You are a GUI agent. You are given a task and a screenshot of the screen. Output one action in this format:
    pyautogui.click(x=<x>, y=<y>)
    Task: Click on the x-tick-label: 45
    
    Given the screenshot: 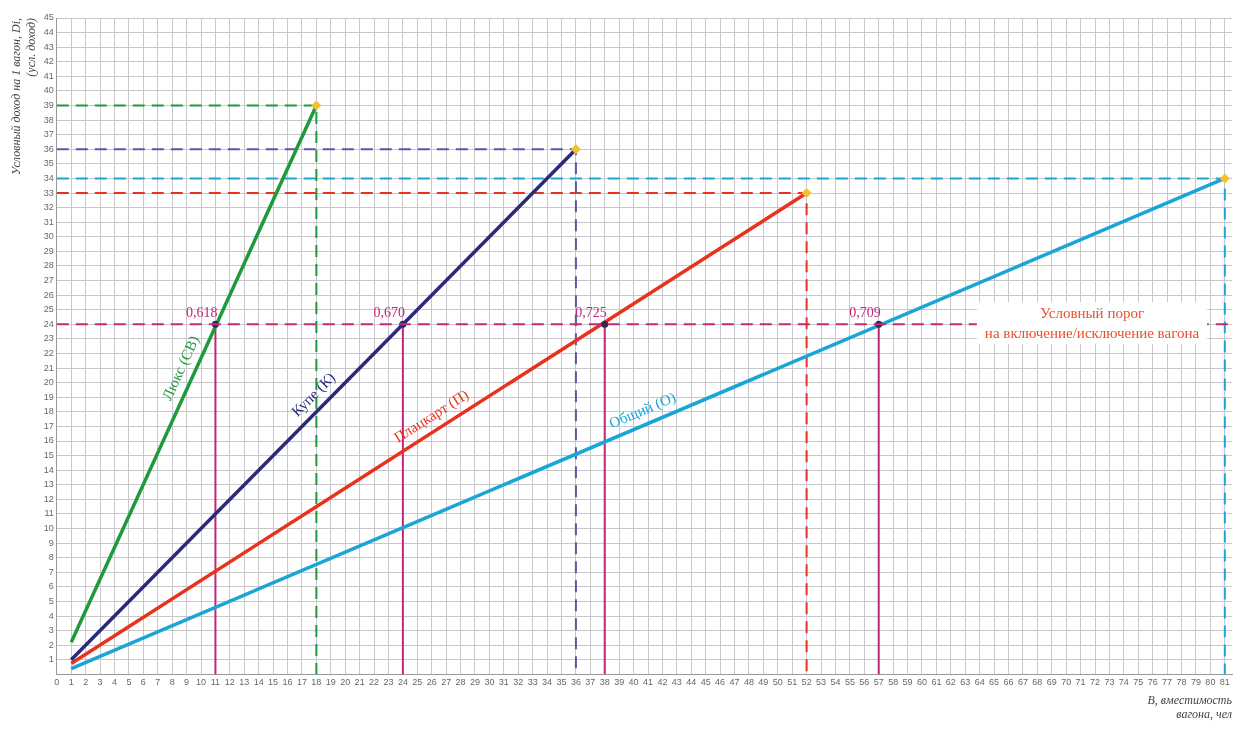 What is the action you would take?
    pyautogui.click(x=705, y=682)
    